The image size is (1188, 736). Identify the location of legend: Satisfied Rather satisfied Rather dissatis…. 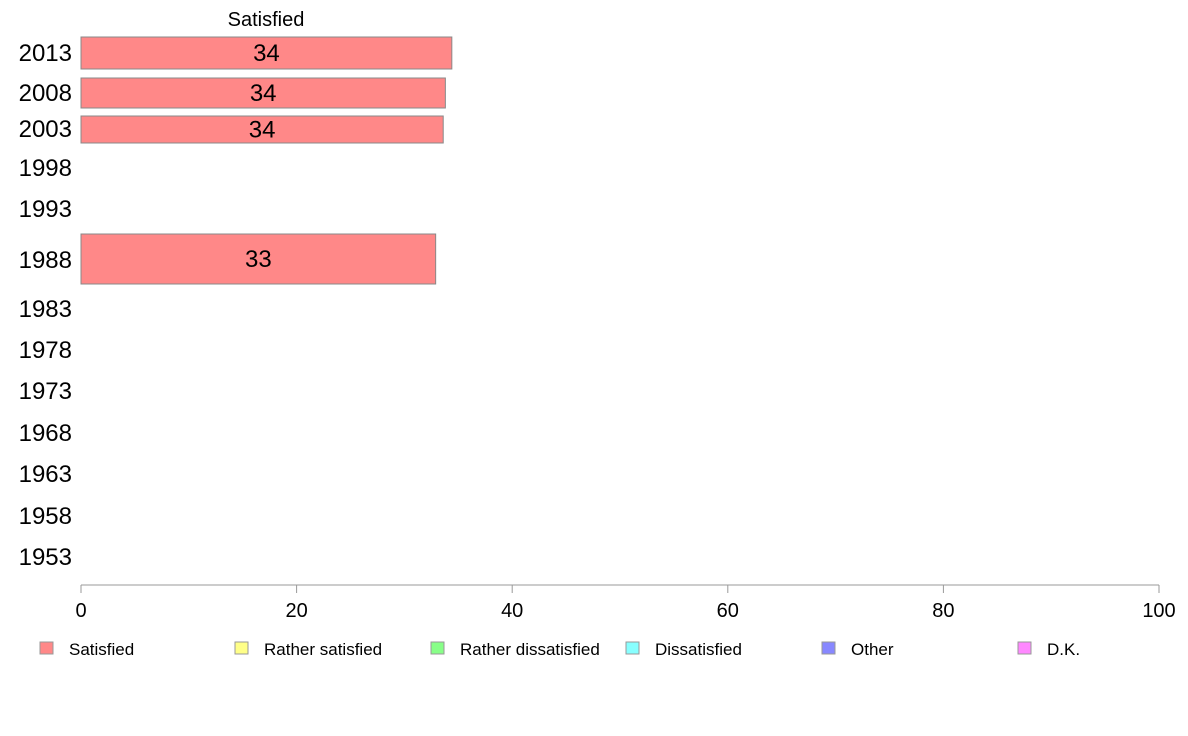
(559, 649).